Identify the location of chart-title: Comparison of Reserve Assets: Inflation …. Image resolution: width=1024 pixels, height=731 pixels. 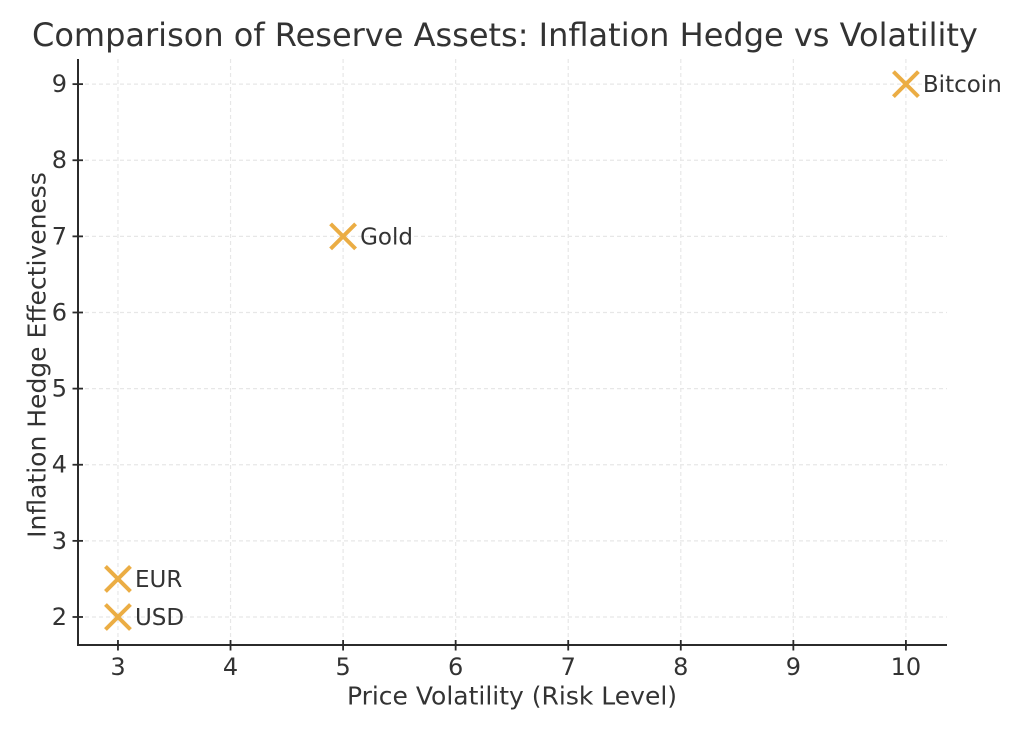
(505, 35).